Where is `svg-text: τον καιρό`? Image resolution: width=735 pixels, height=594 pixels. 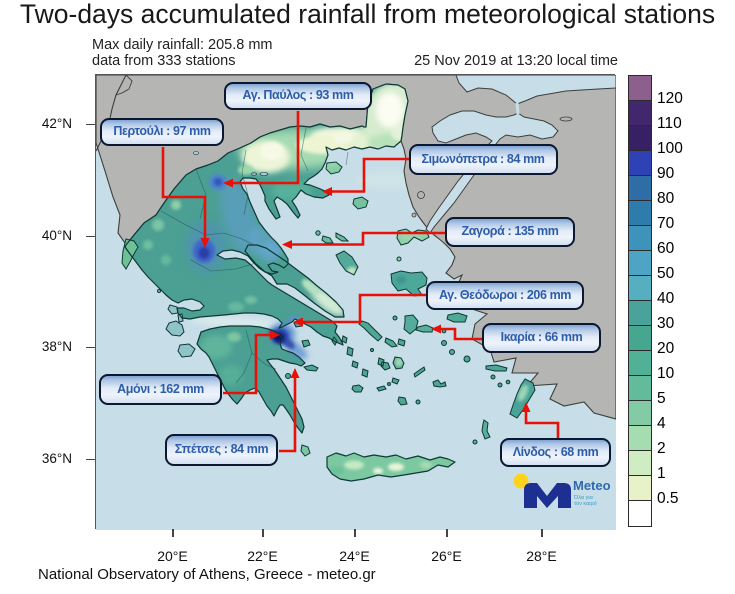
svg-text: τον καιρό is located at coordinates (585, 503).